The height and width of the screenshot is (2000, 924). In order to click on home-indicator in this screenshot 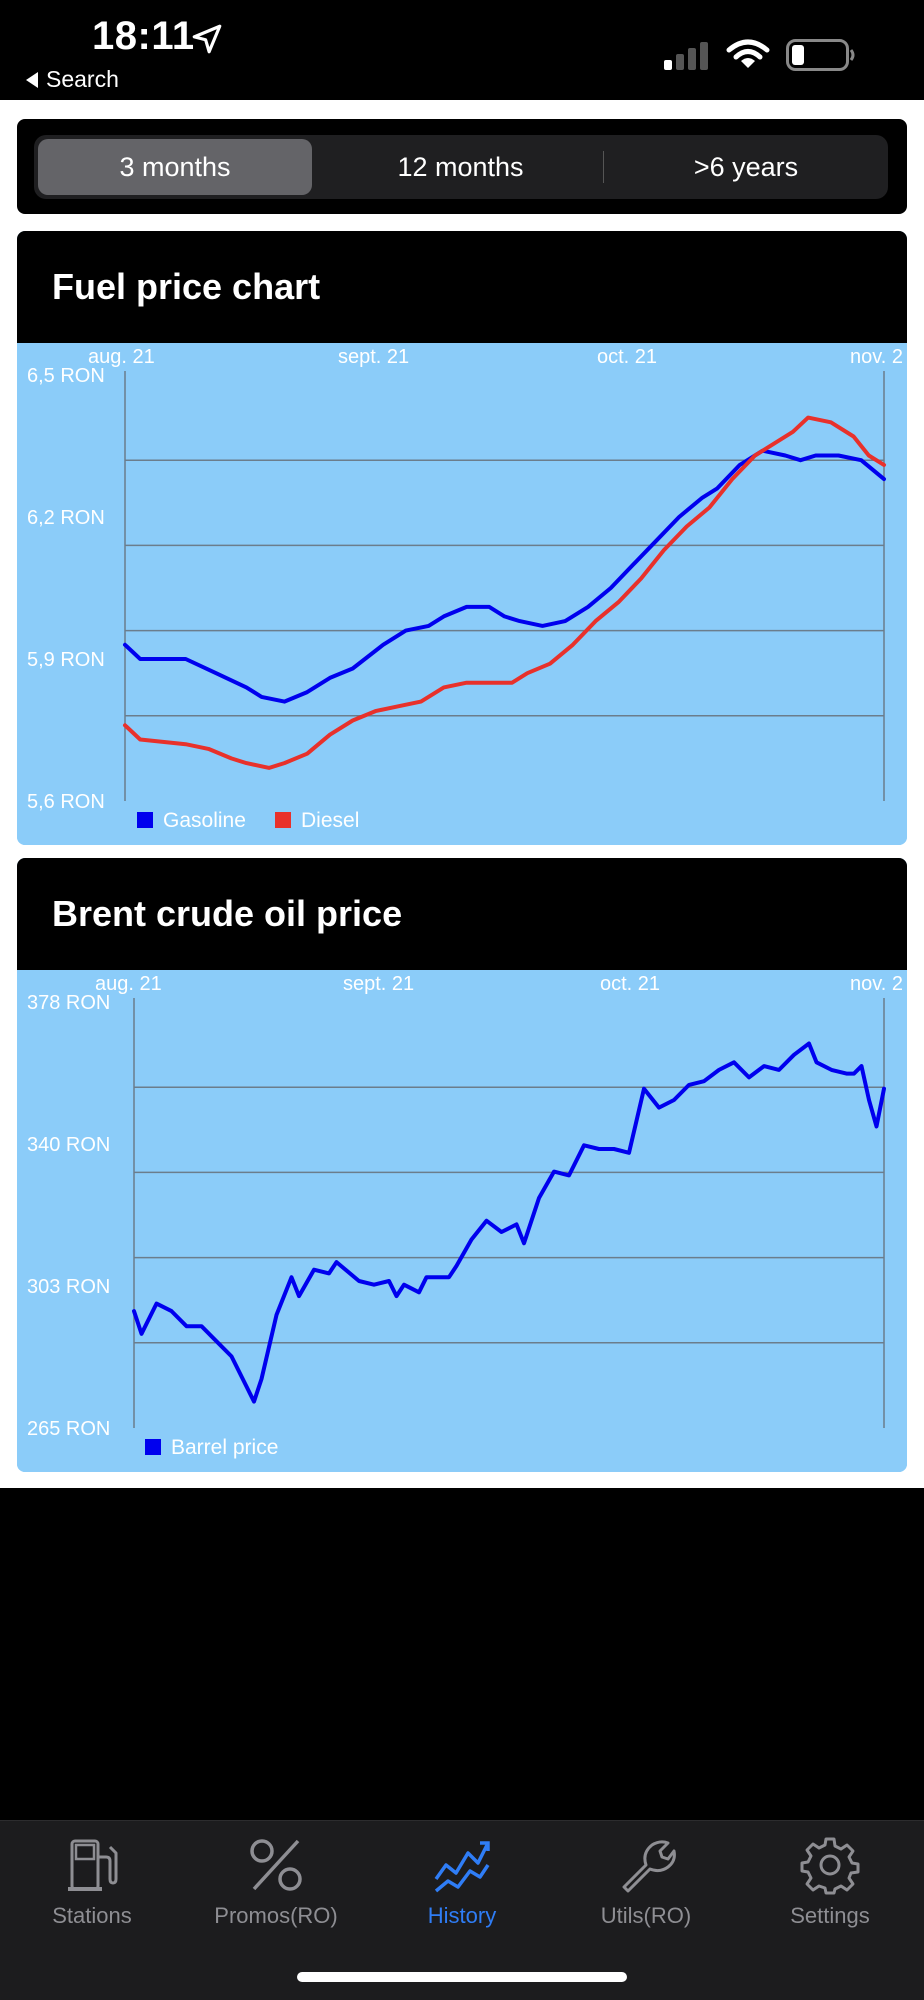, I will do `click(462, 1977)`.